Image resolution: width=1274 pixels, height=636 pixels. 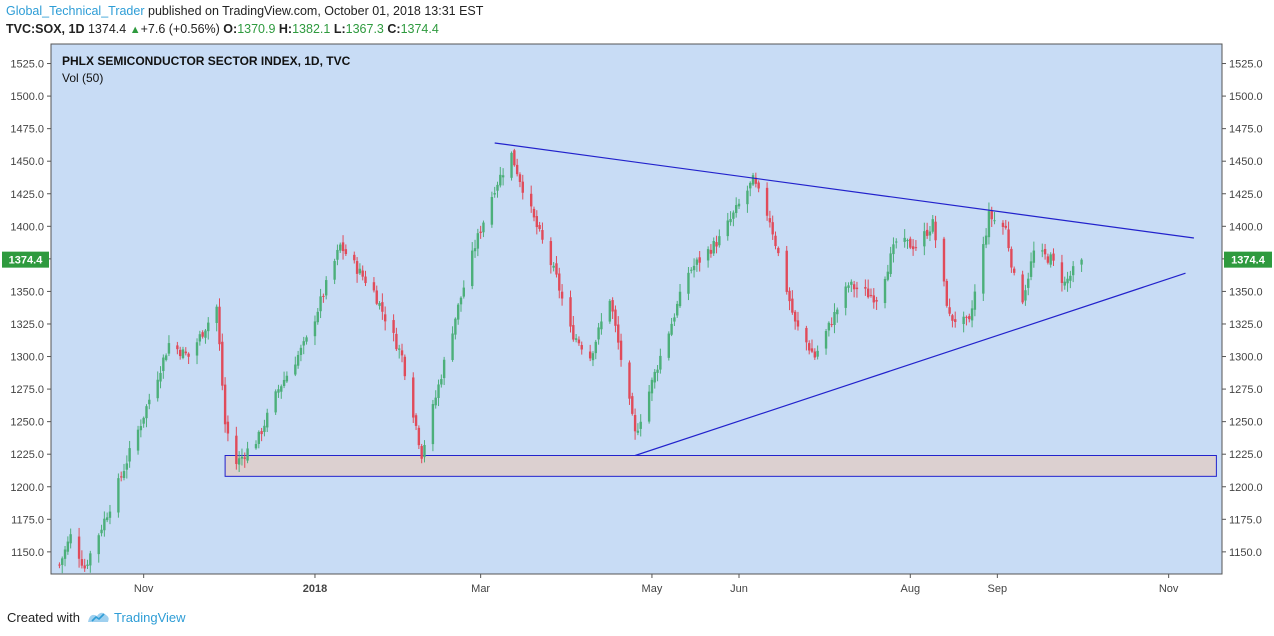 I want to click on price-tag-label-right: 1374.4, so click(x=1248, y=261).